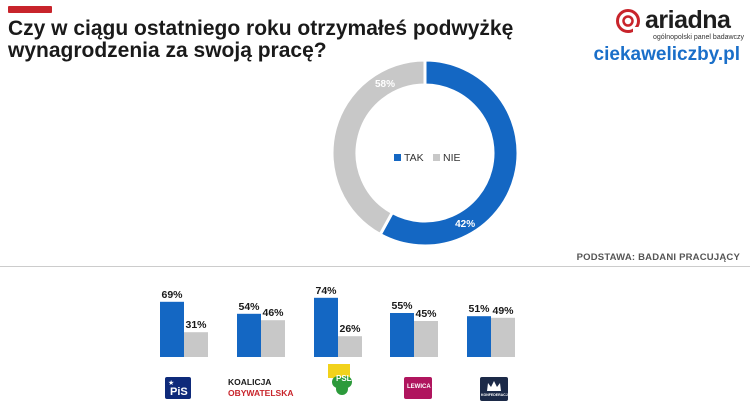  Describe the element at coordinates (465, 224) in the screenshot. I see `donut-label-nie: 42%` at that location.